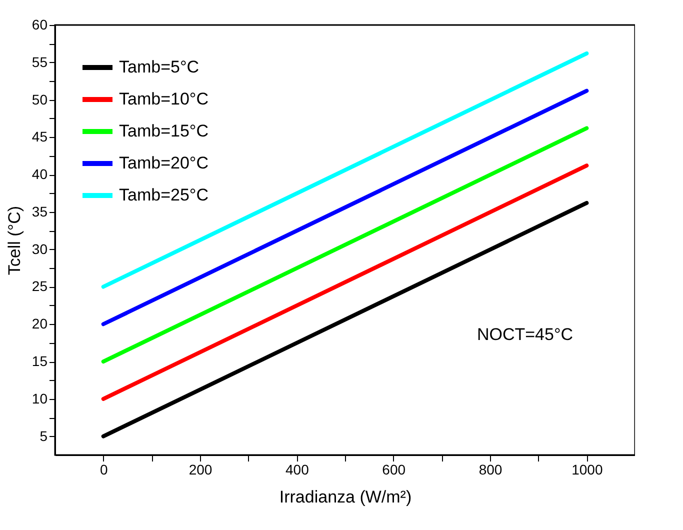  Describe the element at coordinates (40, 361) in the screenshot. I see `y-tick-label: 15` at that location.